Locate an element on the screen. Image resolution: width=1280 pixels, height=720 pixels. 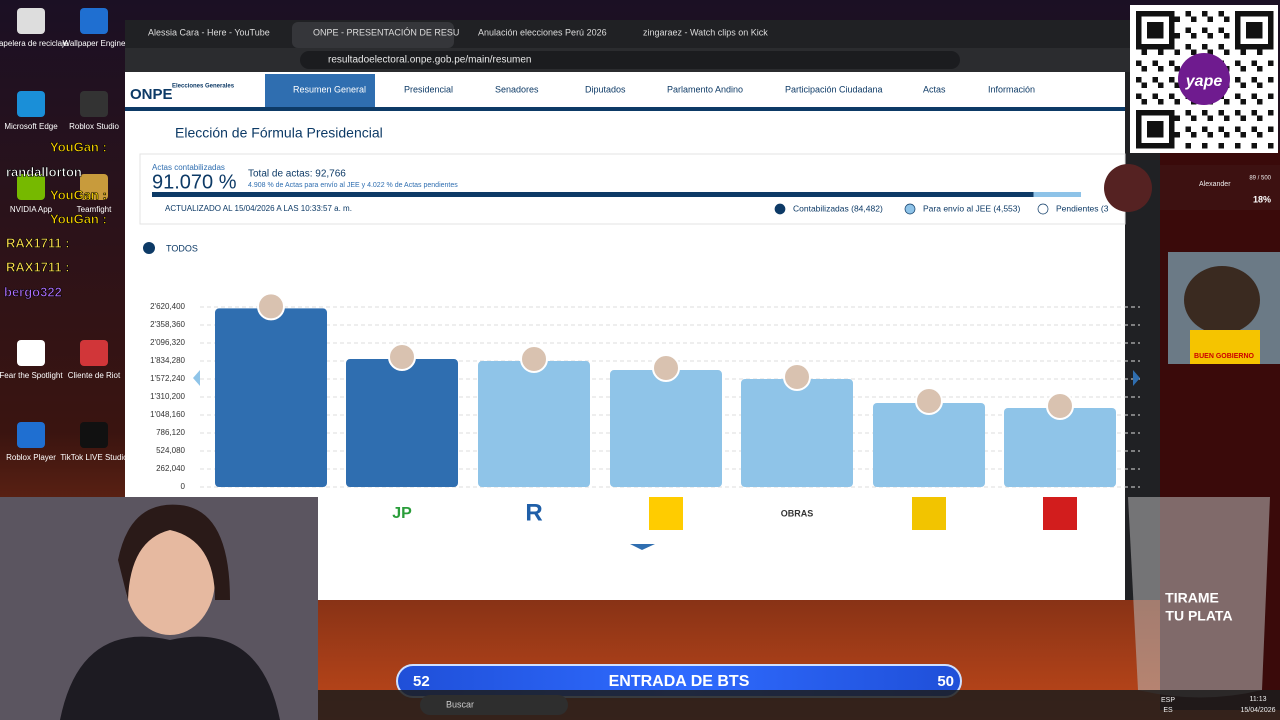
legend-label: Para envío al JEE (4,553) is located at coordinates (972, 208).